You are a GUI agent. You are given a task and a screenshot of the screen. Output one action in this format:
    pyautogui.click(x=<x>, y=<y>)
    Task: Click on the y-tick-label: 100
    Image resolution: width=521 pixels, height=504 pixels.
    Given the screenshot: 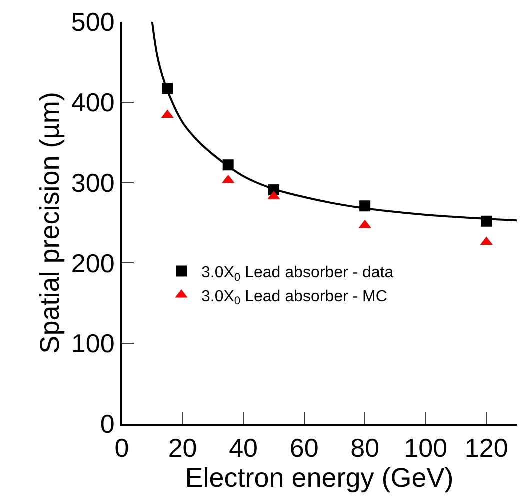 What is the action you would take?
    pyautogui.click(x=93, y=343)
    